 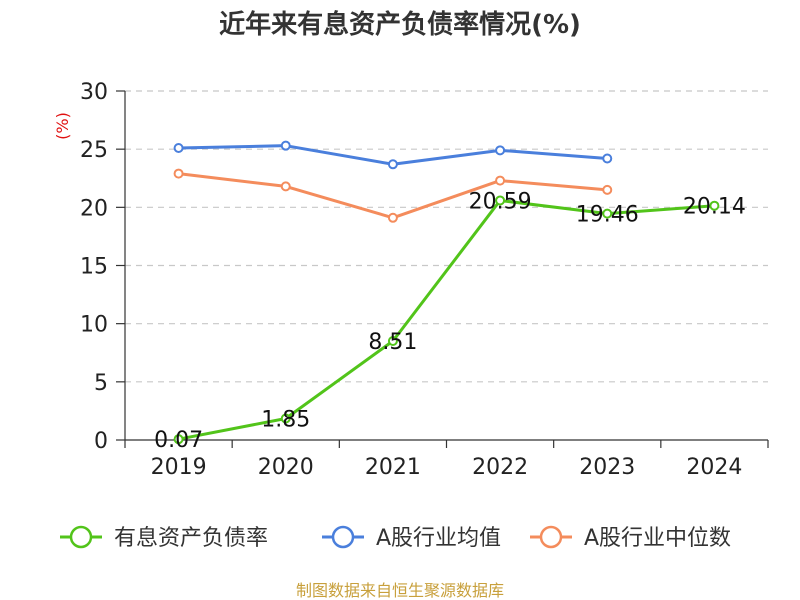 What do you see at coordinates (94, 267) in the screenshot?
I see `y-tick-label: 15` at bounding box center [94, 267].